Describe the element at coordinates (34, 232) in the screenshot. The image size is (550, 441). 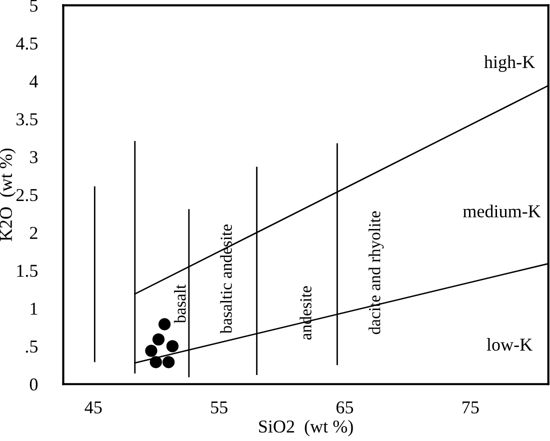
I see `y-tick-label: 2` at that location.